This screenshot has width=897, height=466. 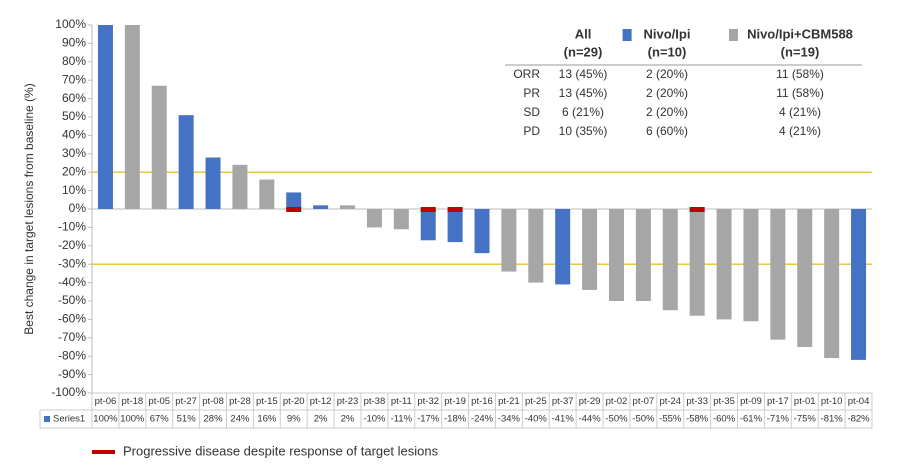 What do you see at coordinates (805, 401) in the screenshot?
I see `x-tick-label: pt-01` at bounding box center [805, 401].